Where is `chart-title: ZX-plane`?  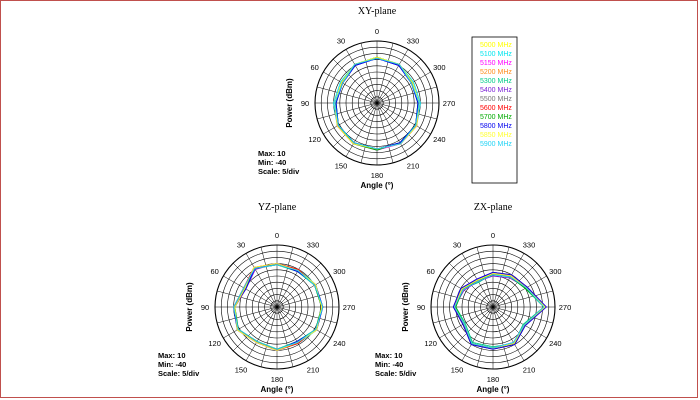
chart-title: ZX-plane is located at coordinates (493, 207).